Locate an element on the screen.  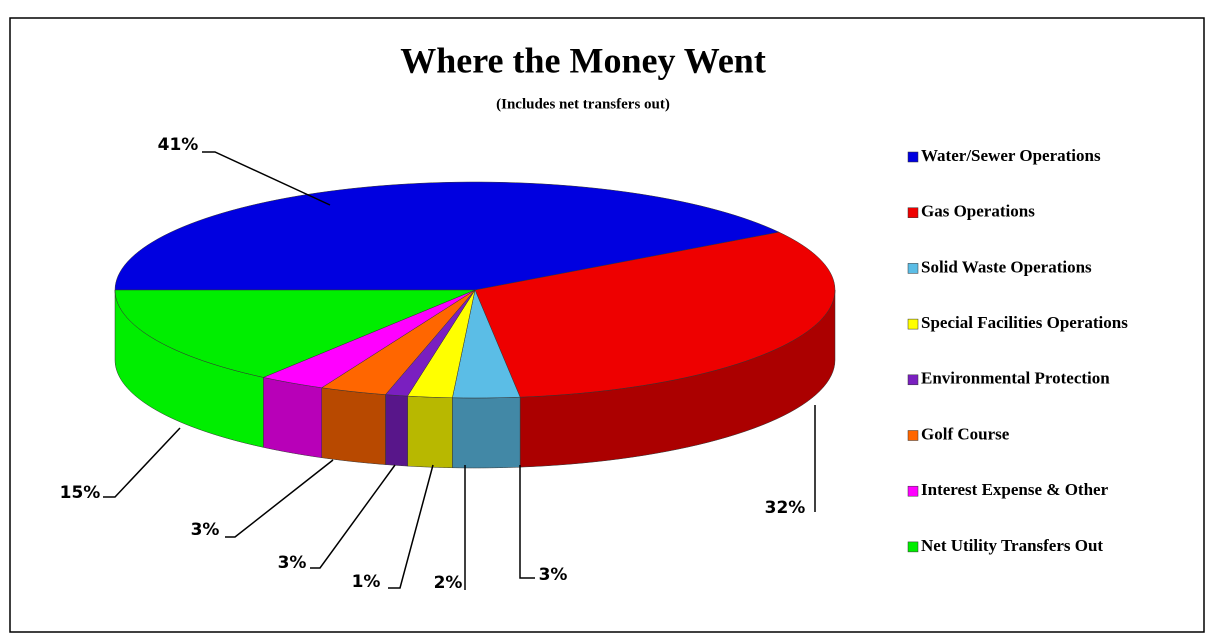
chart-title: Where the Money Went is located at coordinates (583, 60).